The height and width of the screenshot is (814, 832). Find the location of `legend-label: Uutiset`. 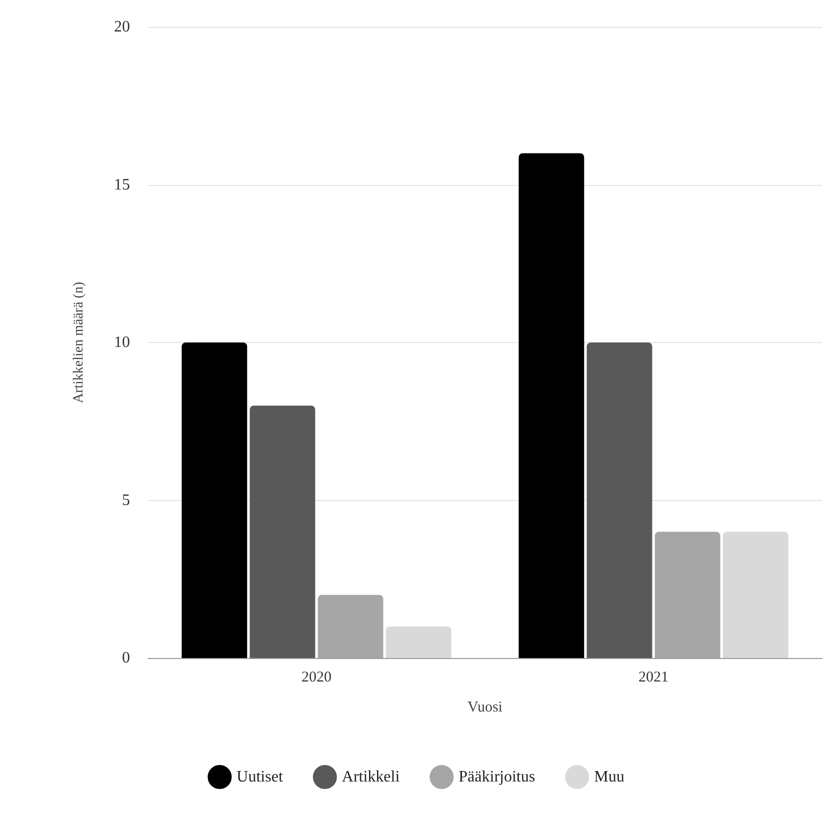

legend-label: Uutiset is located at coordinates (260, 777).